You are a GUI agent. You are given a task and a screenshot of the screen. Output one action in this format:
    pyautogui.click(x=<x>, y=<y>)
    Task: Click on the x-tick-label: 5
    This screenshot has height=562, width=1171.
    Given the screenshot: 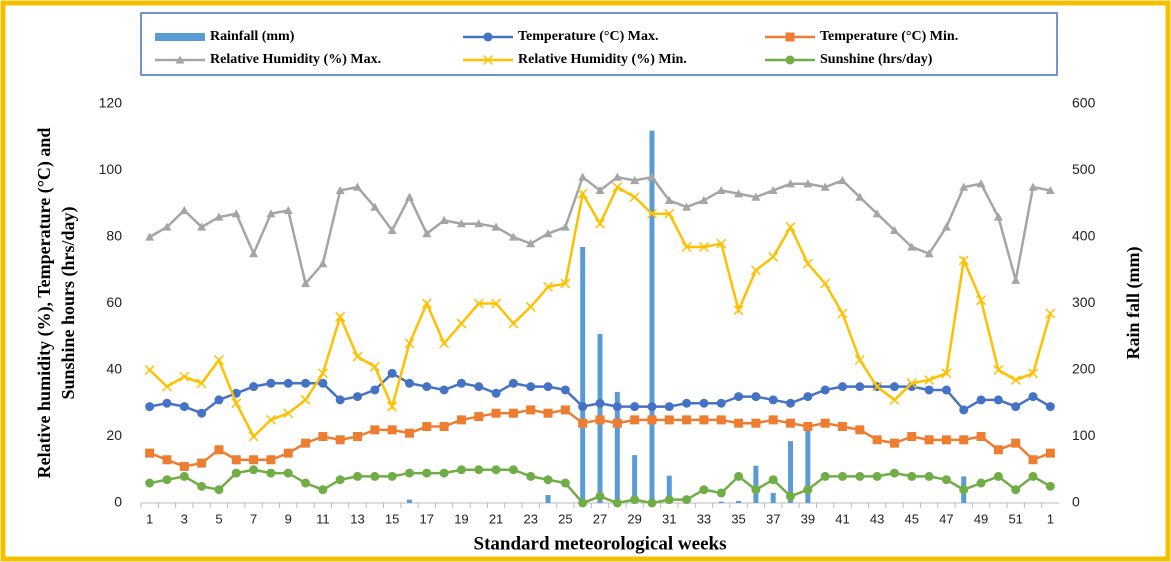 What is the action you would take?
    pyautogui.click(x=218, y=518)
    